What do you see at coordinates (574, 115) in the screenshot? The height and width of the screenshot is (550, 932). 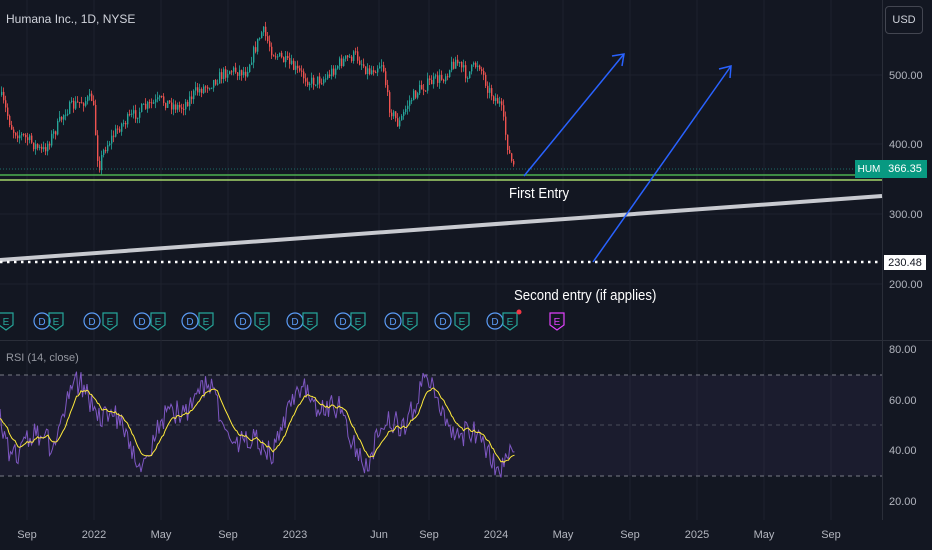 I see `arrow-first-entry` at bounding box center [574, 115].